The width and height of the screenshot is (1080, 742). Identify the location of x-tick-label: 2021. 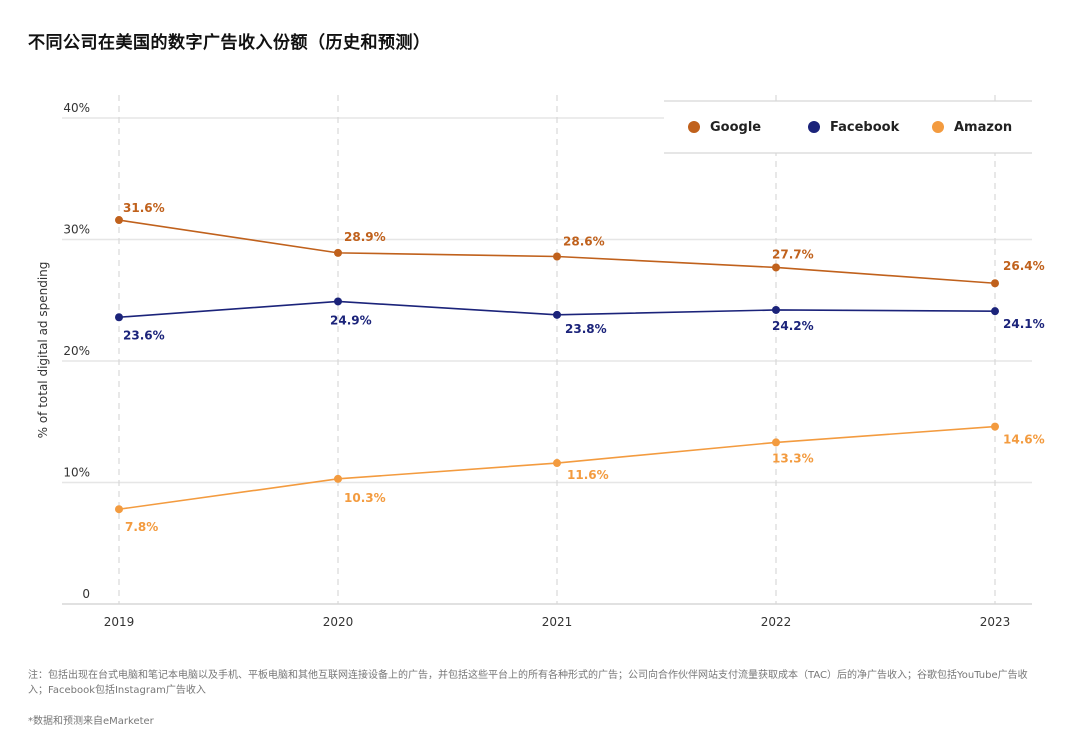
(557, 622).